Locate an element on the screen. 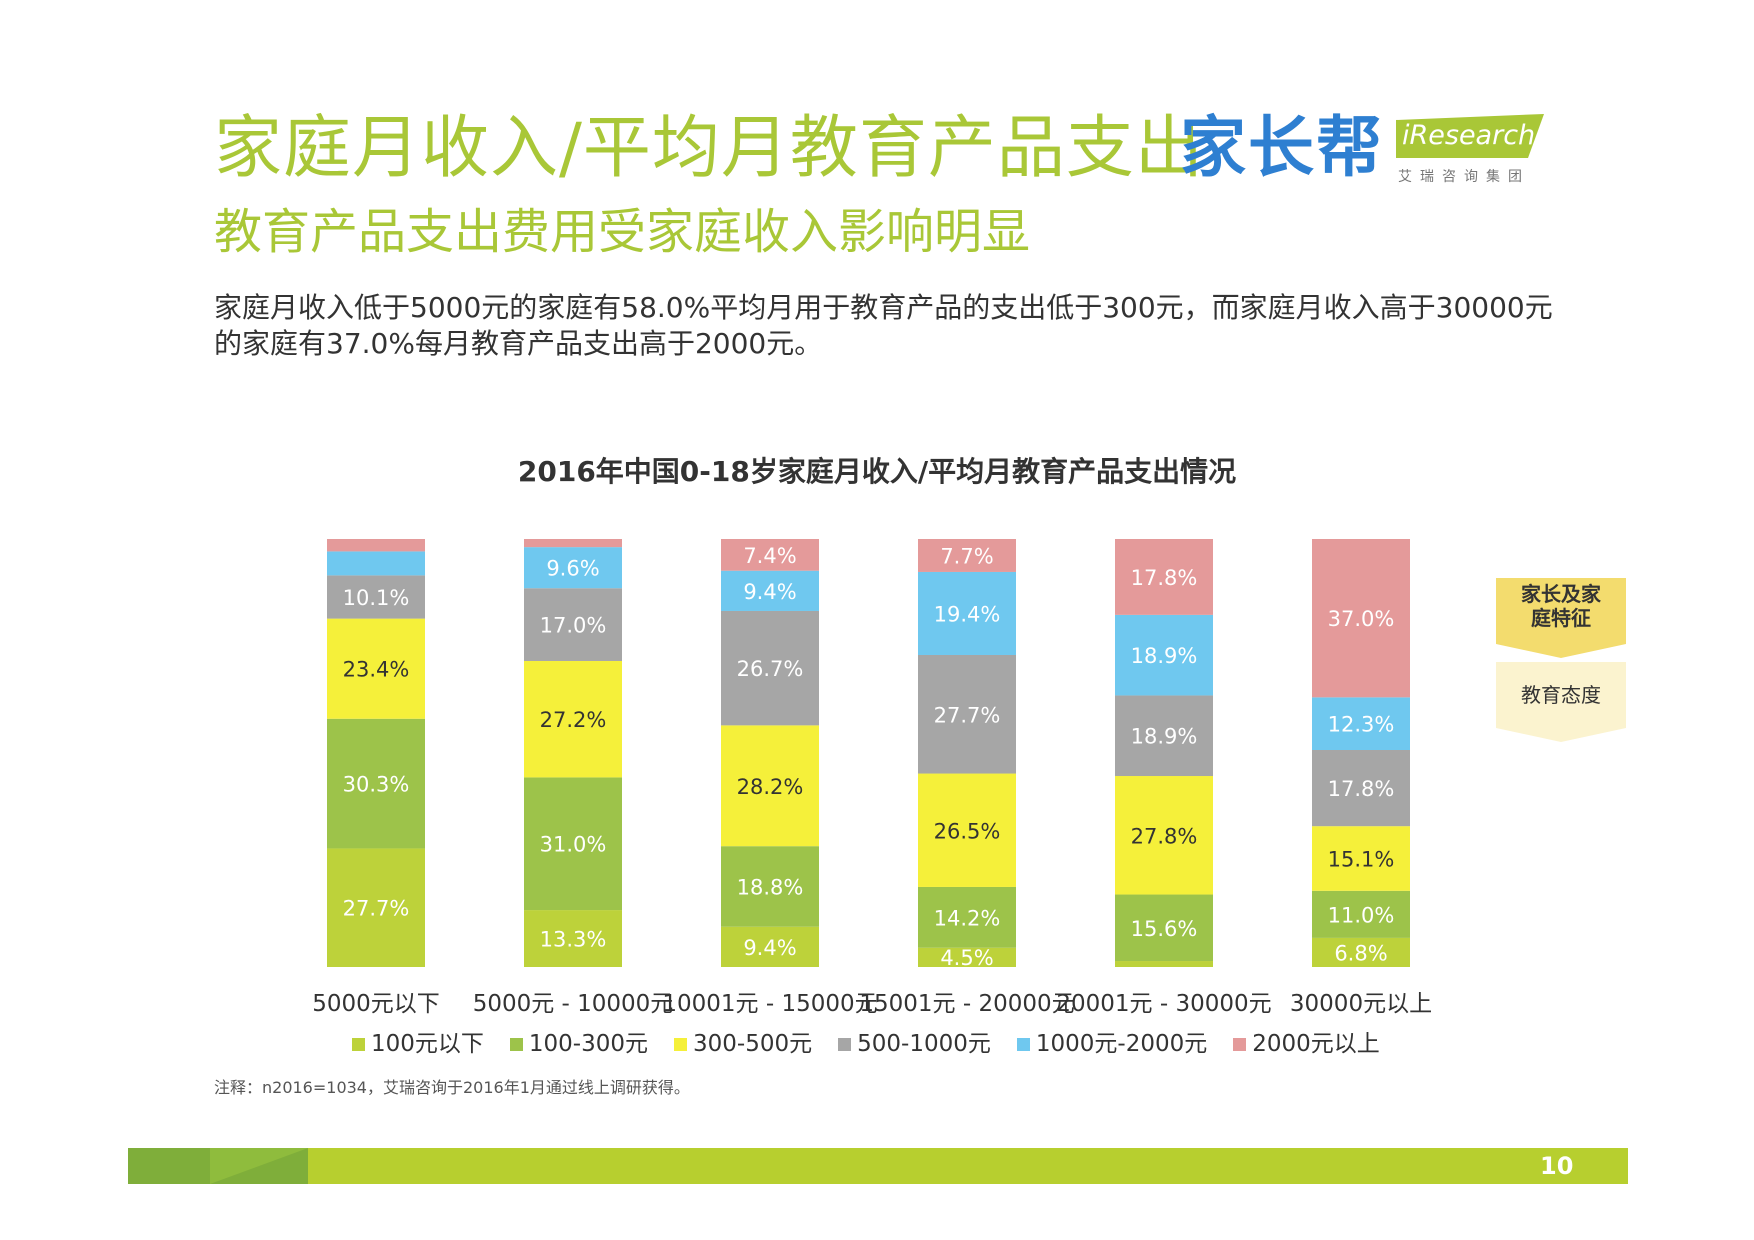 The image size is (1754, 1240). category-label: 10001元 - 15000元 is located at coordinates (769, 1004).